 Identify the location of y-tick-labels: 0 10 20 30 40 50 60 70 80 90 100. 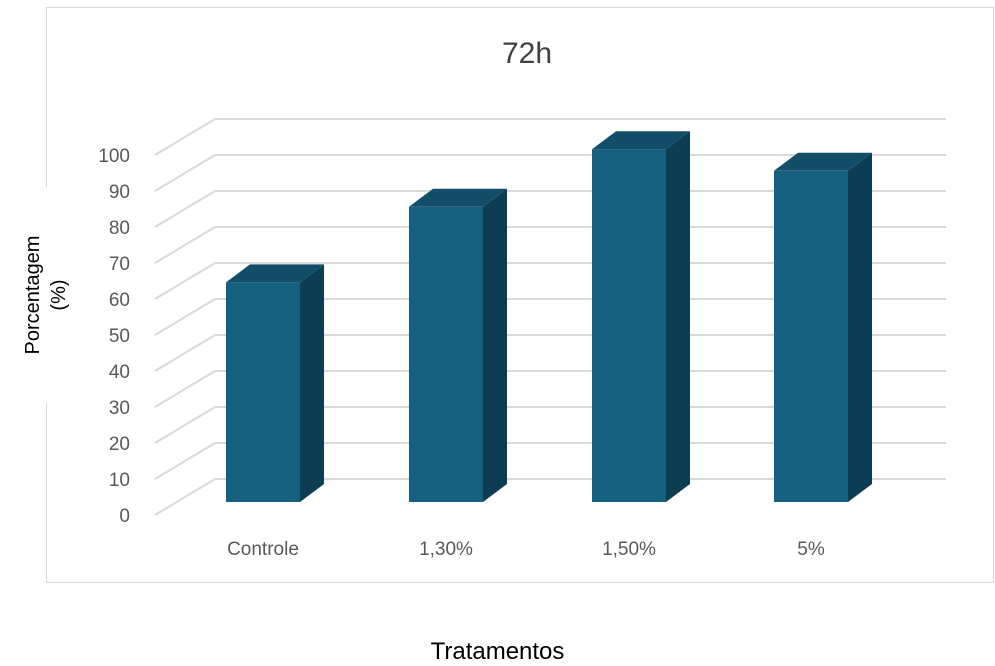
(114, 336).